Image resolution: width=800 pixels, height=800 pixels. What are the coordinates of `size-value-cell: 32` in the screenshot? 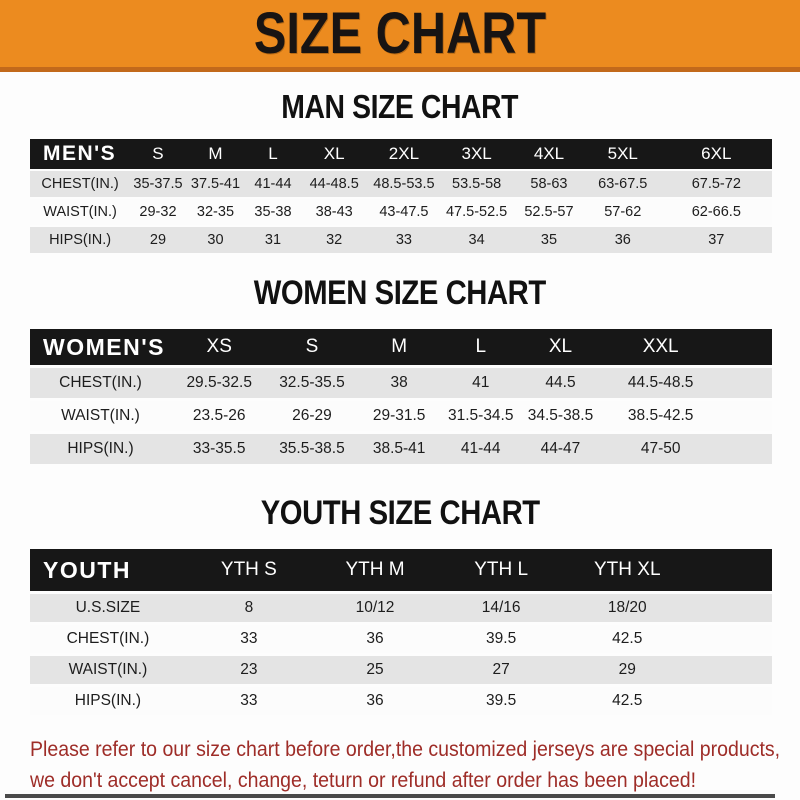 It's located at (334, 240).